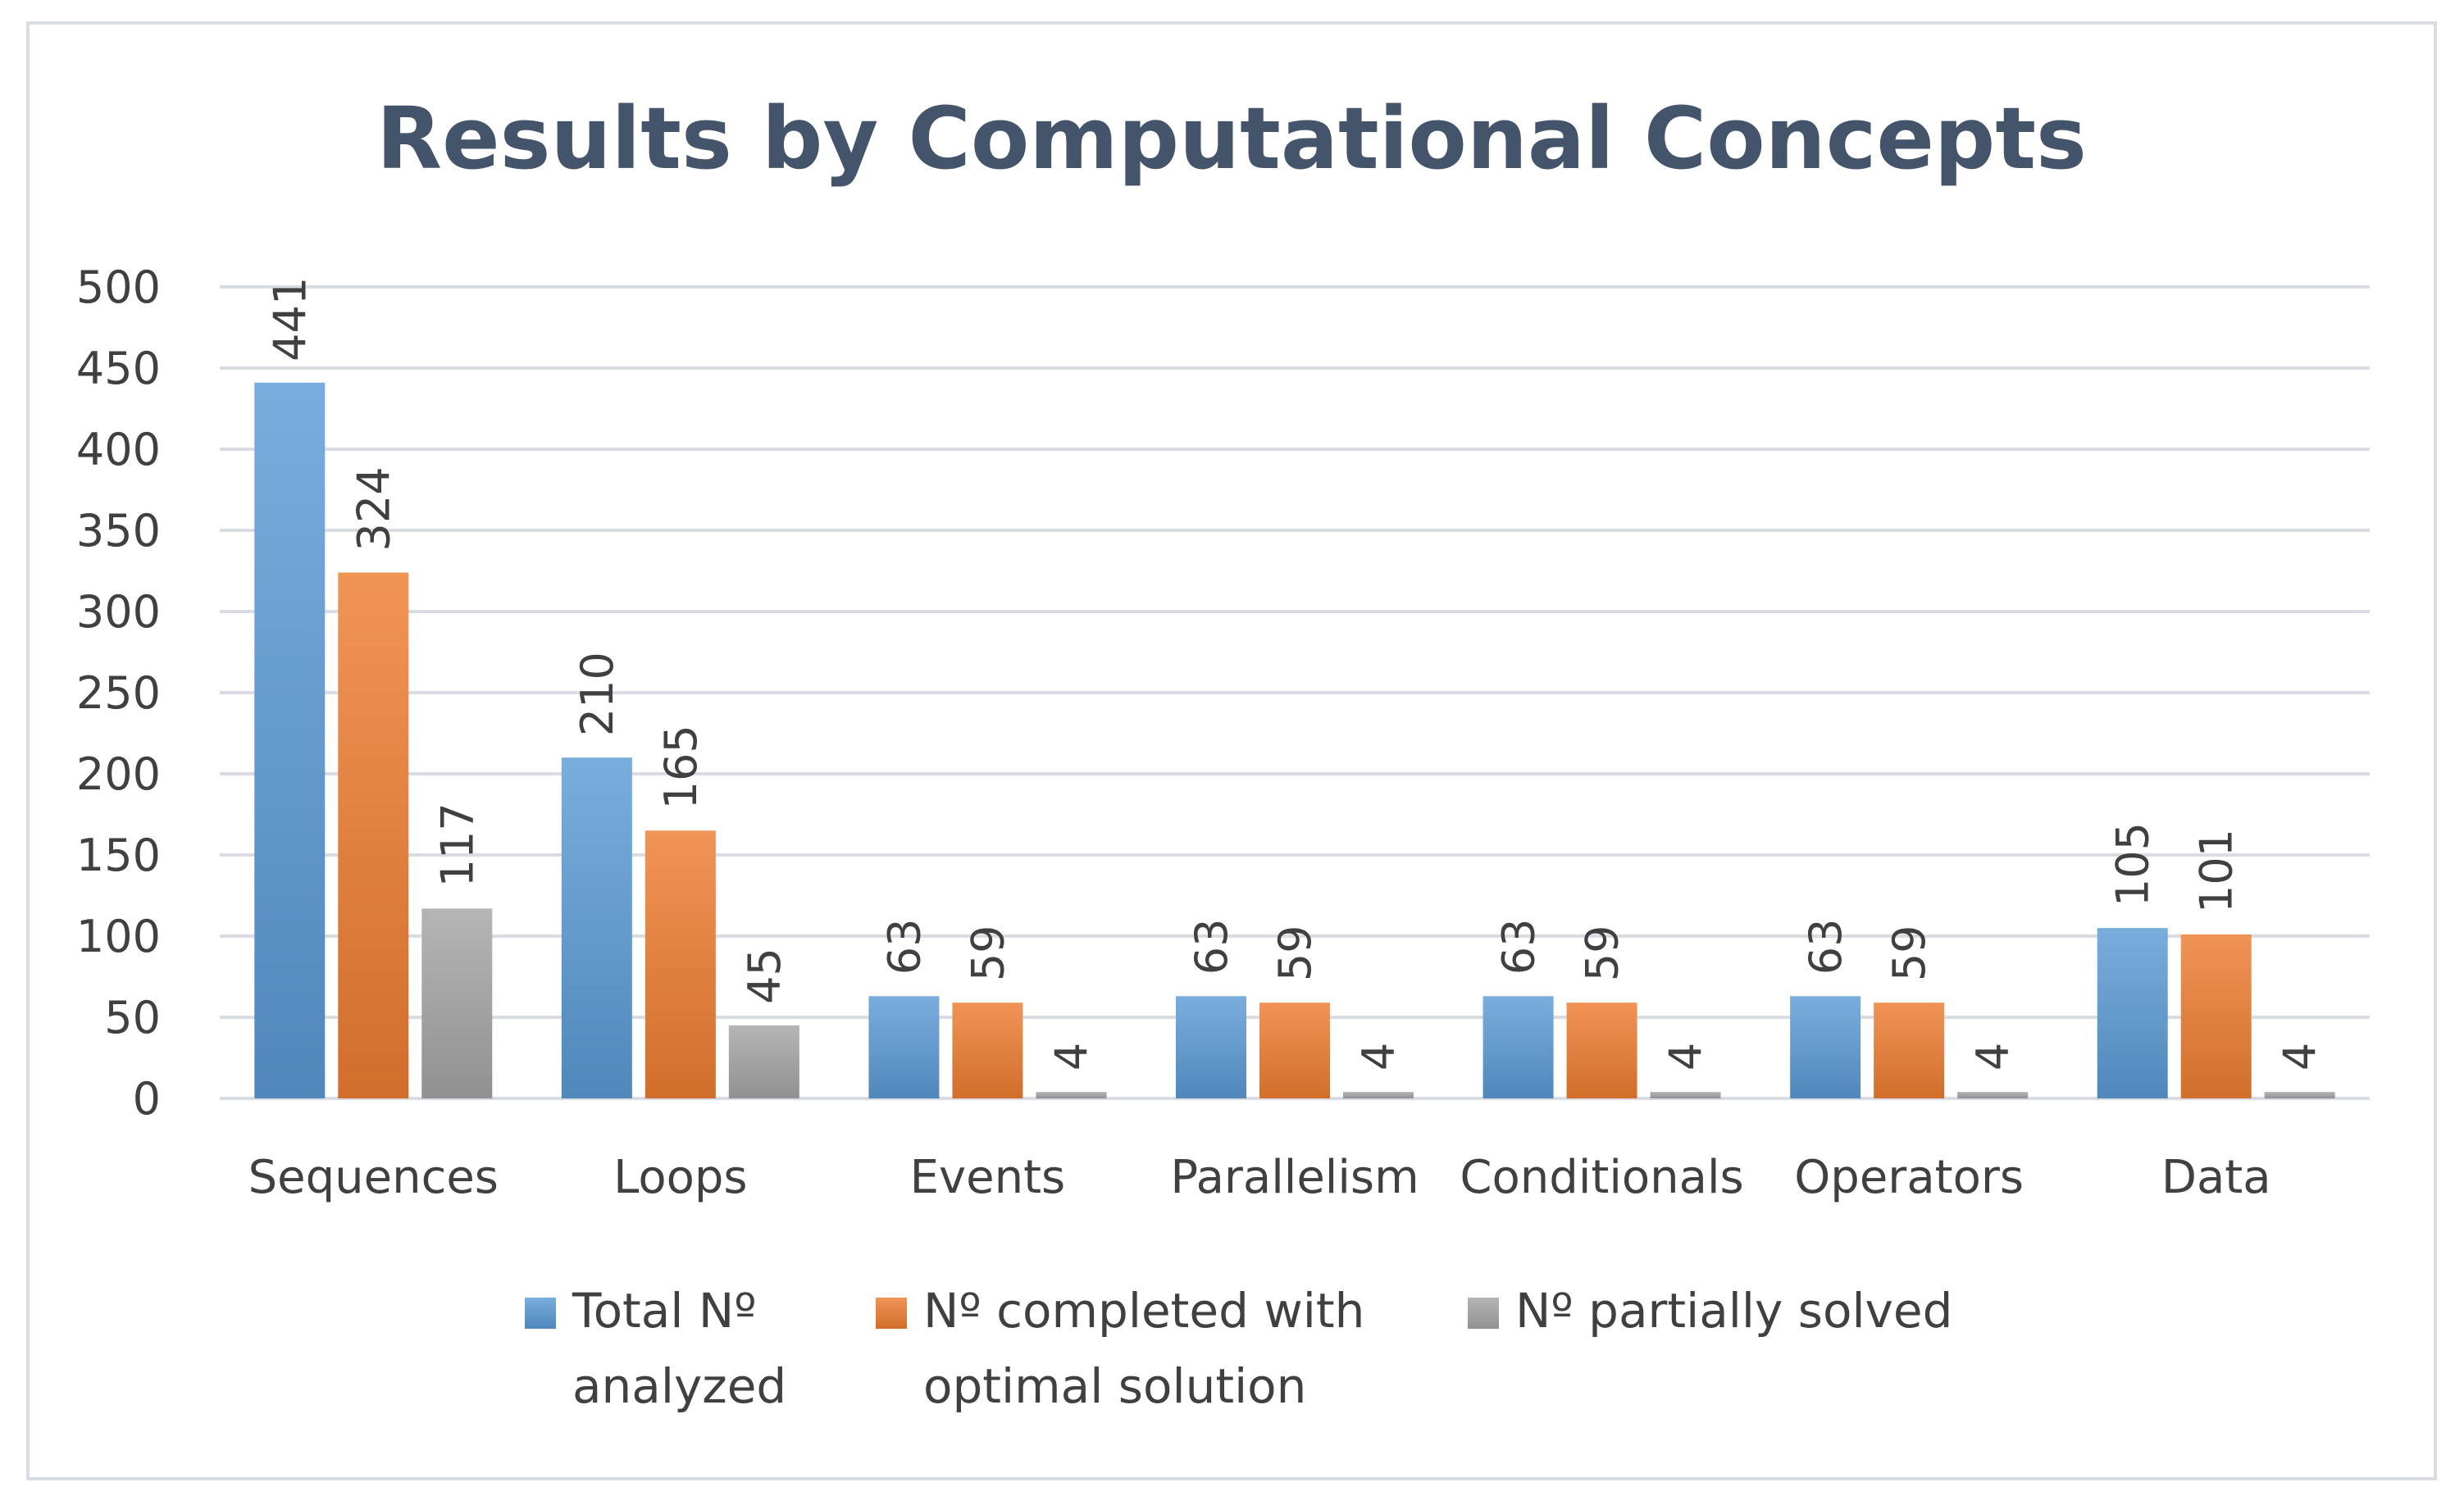 The width and height of the screenshot is (2464, 1505). What do you see at coordinates (680, 1178) in the screenshot?
I see `category-label-loops: Loops` at bounding box center [680, 1178].